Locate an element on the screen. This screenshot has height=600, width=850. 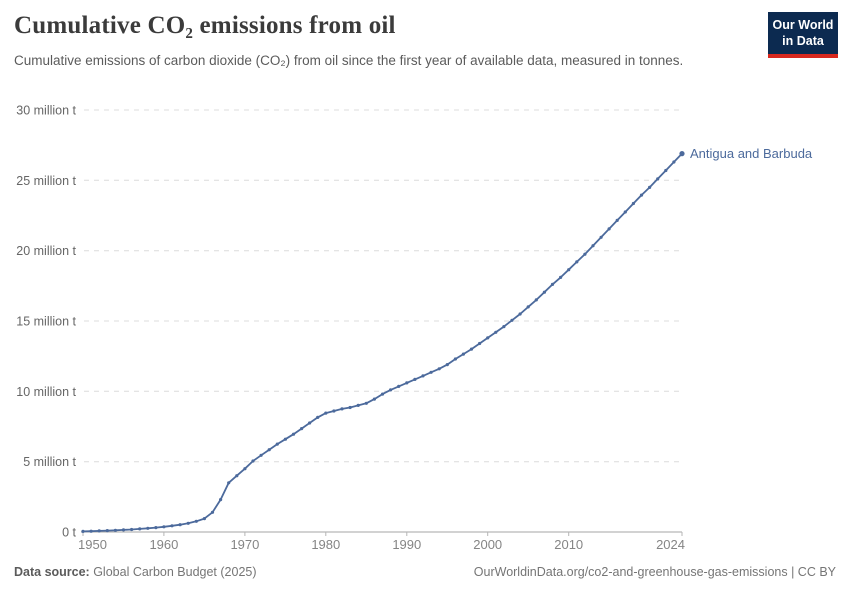
x-tick-label: 1970 is located at coordinates (244, 544).